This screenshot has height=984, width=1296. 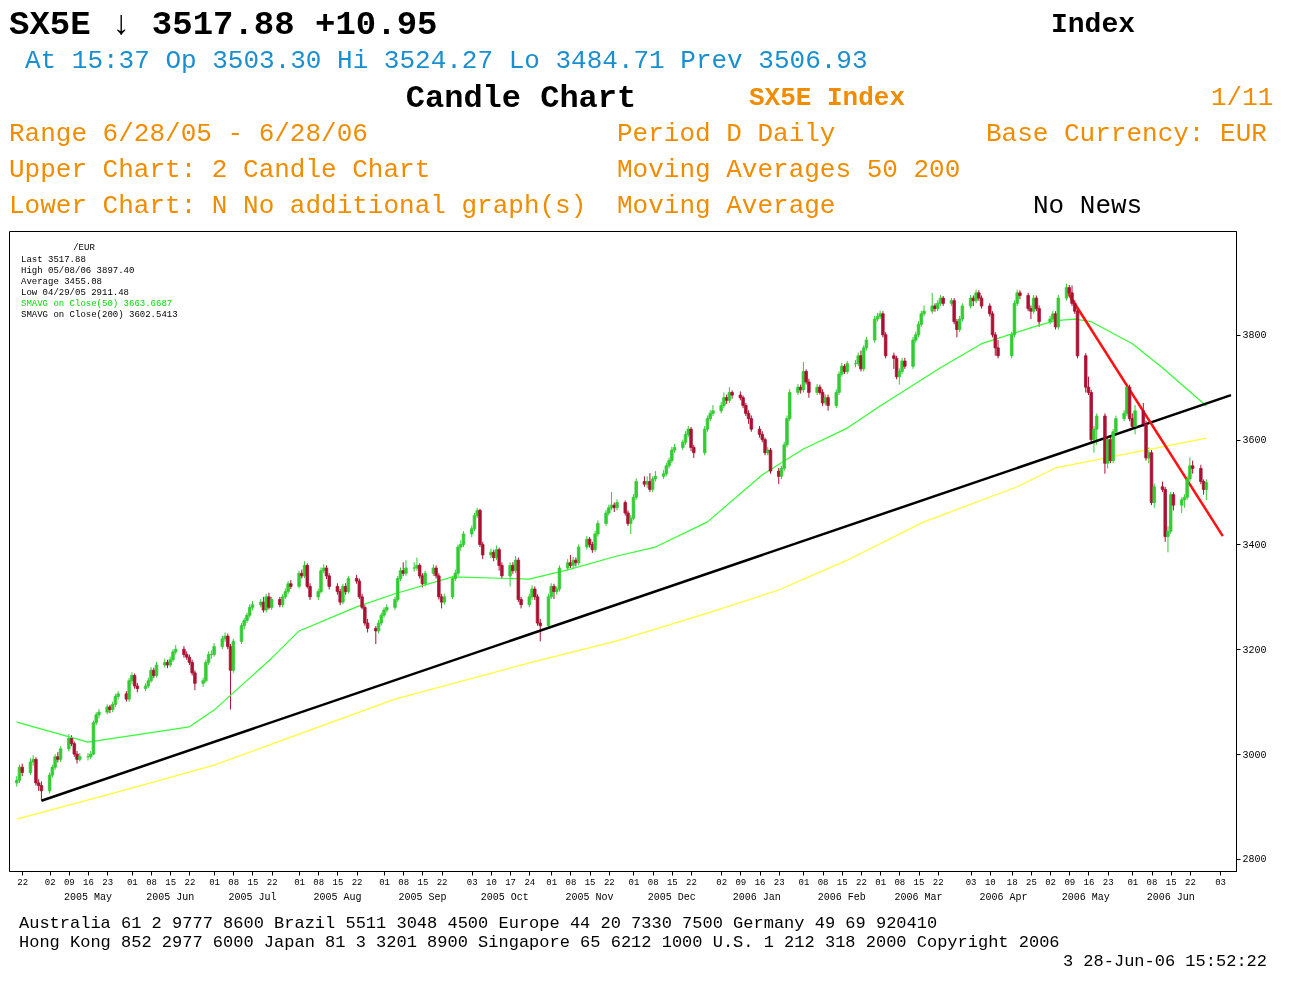 I want to click on annotation: Average 3455.08, so click(x=62, y=282).